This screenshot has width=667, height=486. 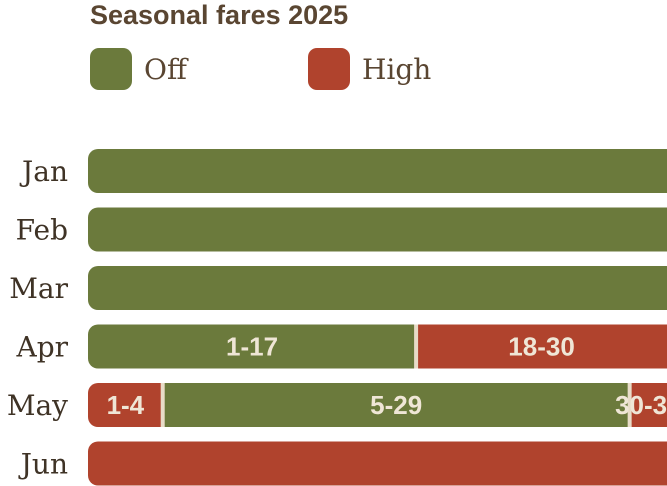 I want to click on month-bar-feb, so click(x=377, y=229).